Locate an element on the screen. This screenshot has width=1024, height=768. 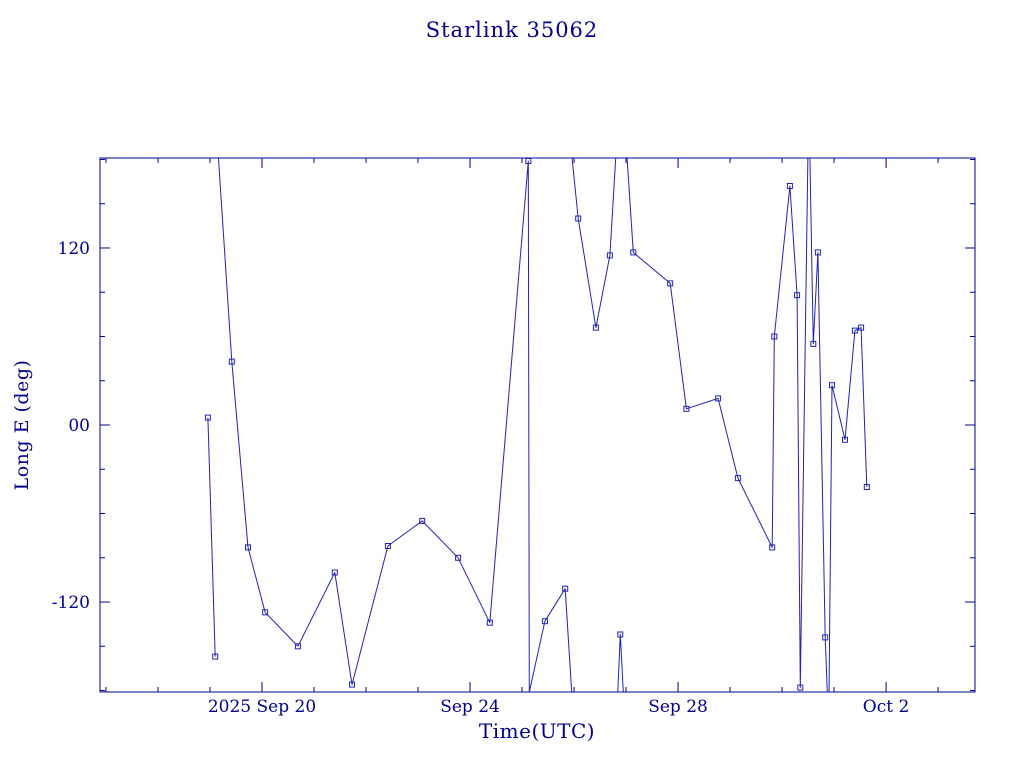
x-tick-label: 2025 Sep 20 is located at coordinates (262, 707).